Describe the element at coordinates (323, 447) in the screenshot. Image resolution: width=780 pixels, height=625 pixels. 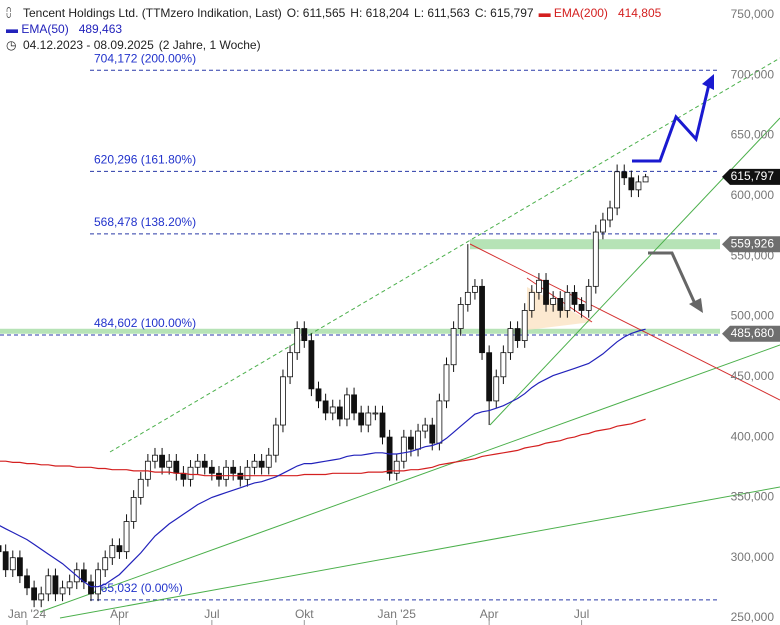
I see `ema-line` at that location.